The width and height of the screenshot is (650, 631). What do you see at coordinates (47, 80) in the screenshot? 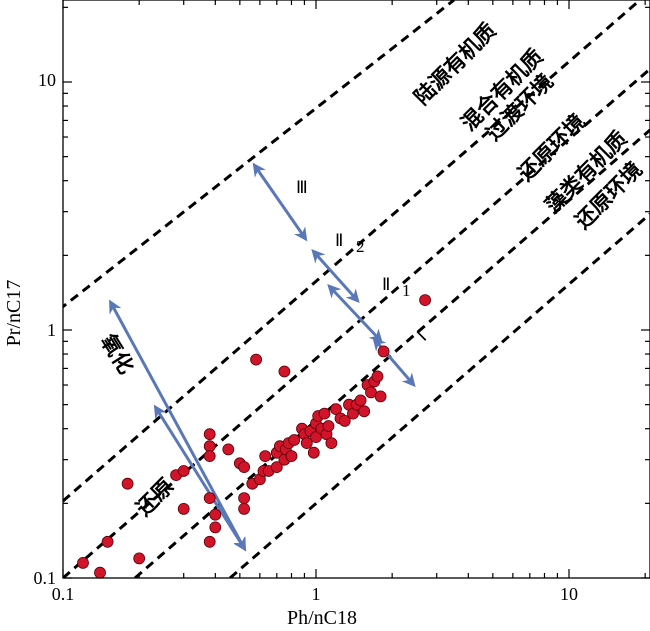
I see `y-tick-label-10: 10` at bounding box center [47, 80].